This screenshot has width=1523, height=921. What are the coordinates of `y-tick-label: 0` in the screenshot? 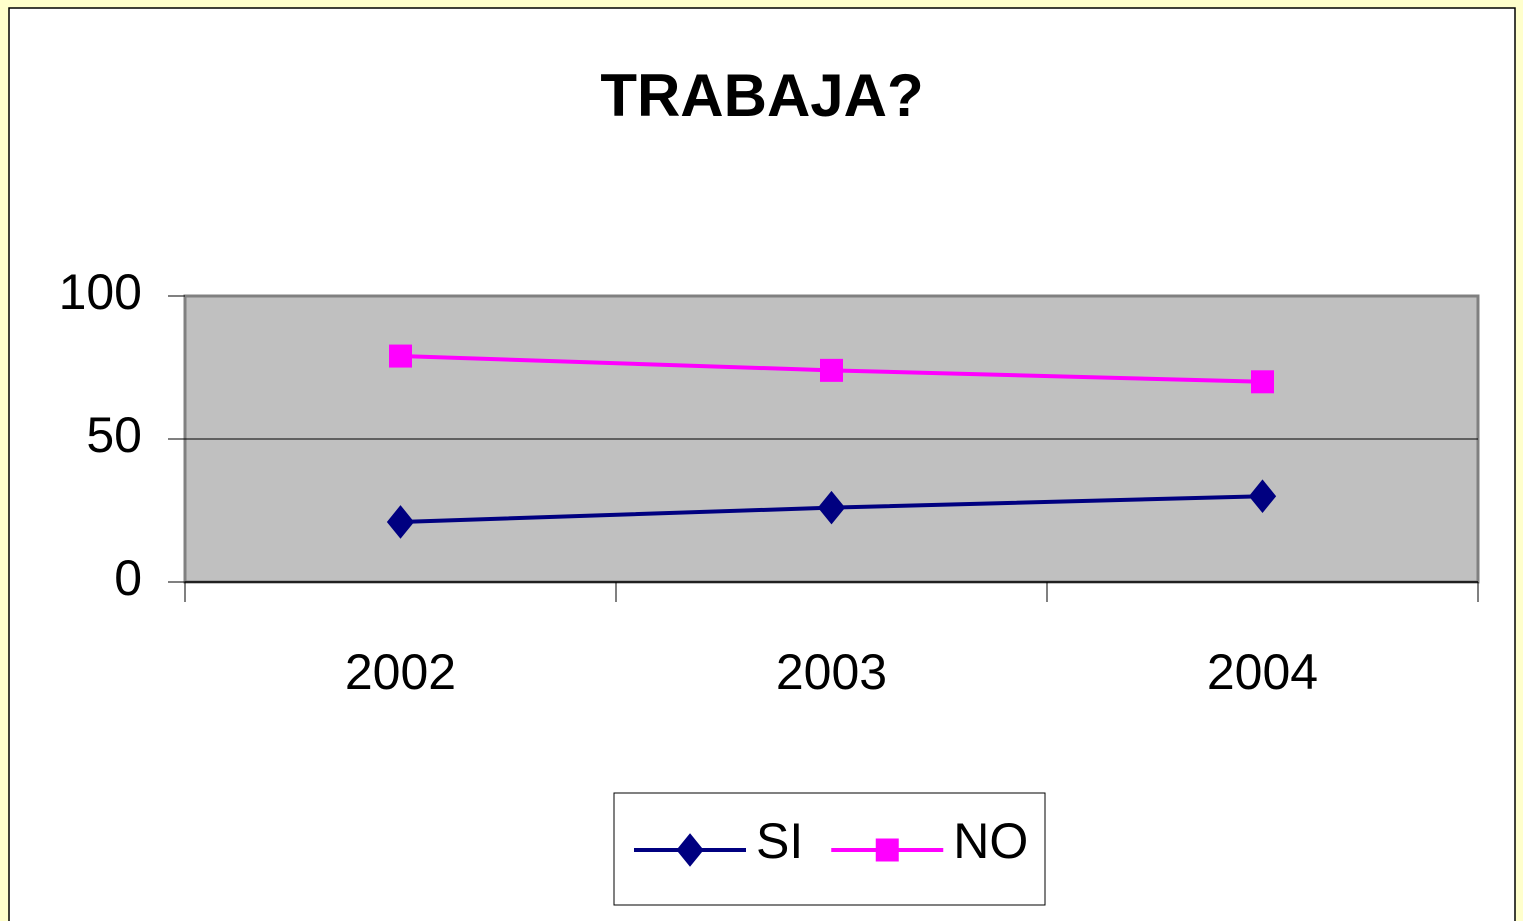 It's located at (128, 578).